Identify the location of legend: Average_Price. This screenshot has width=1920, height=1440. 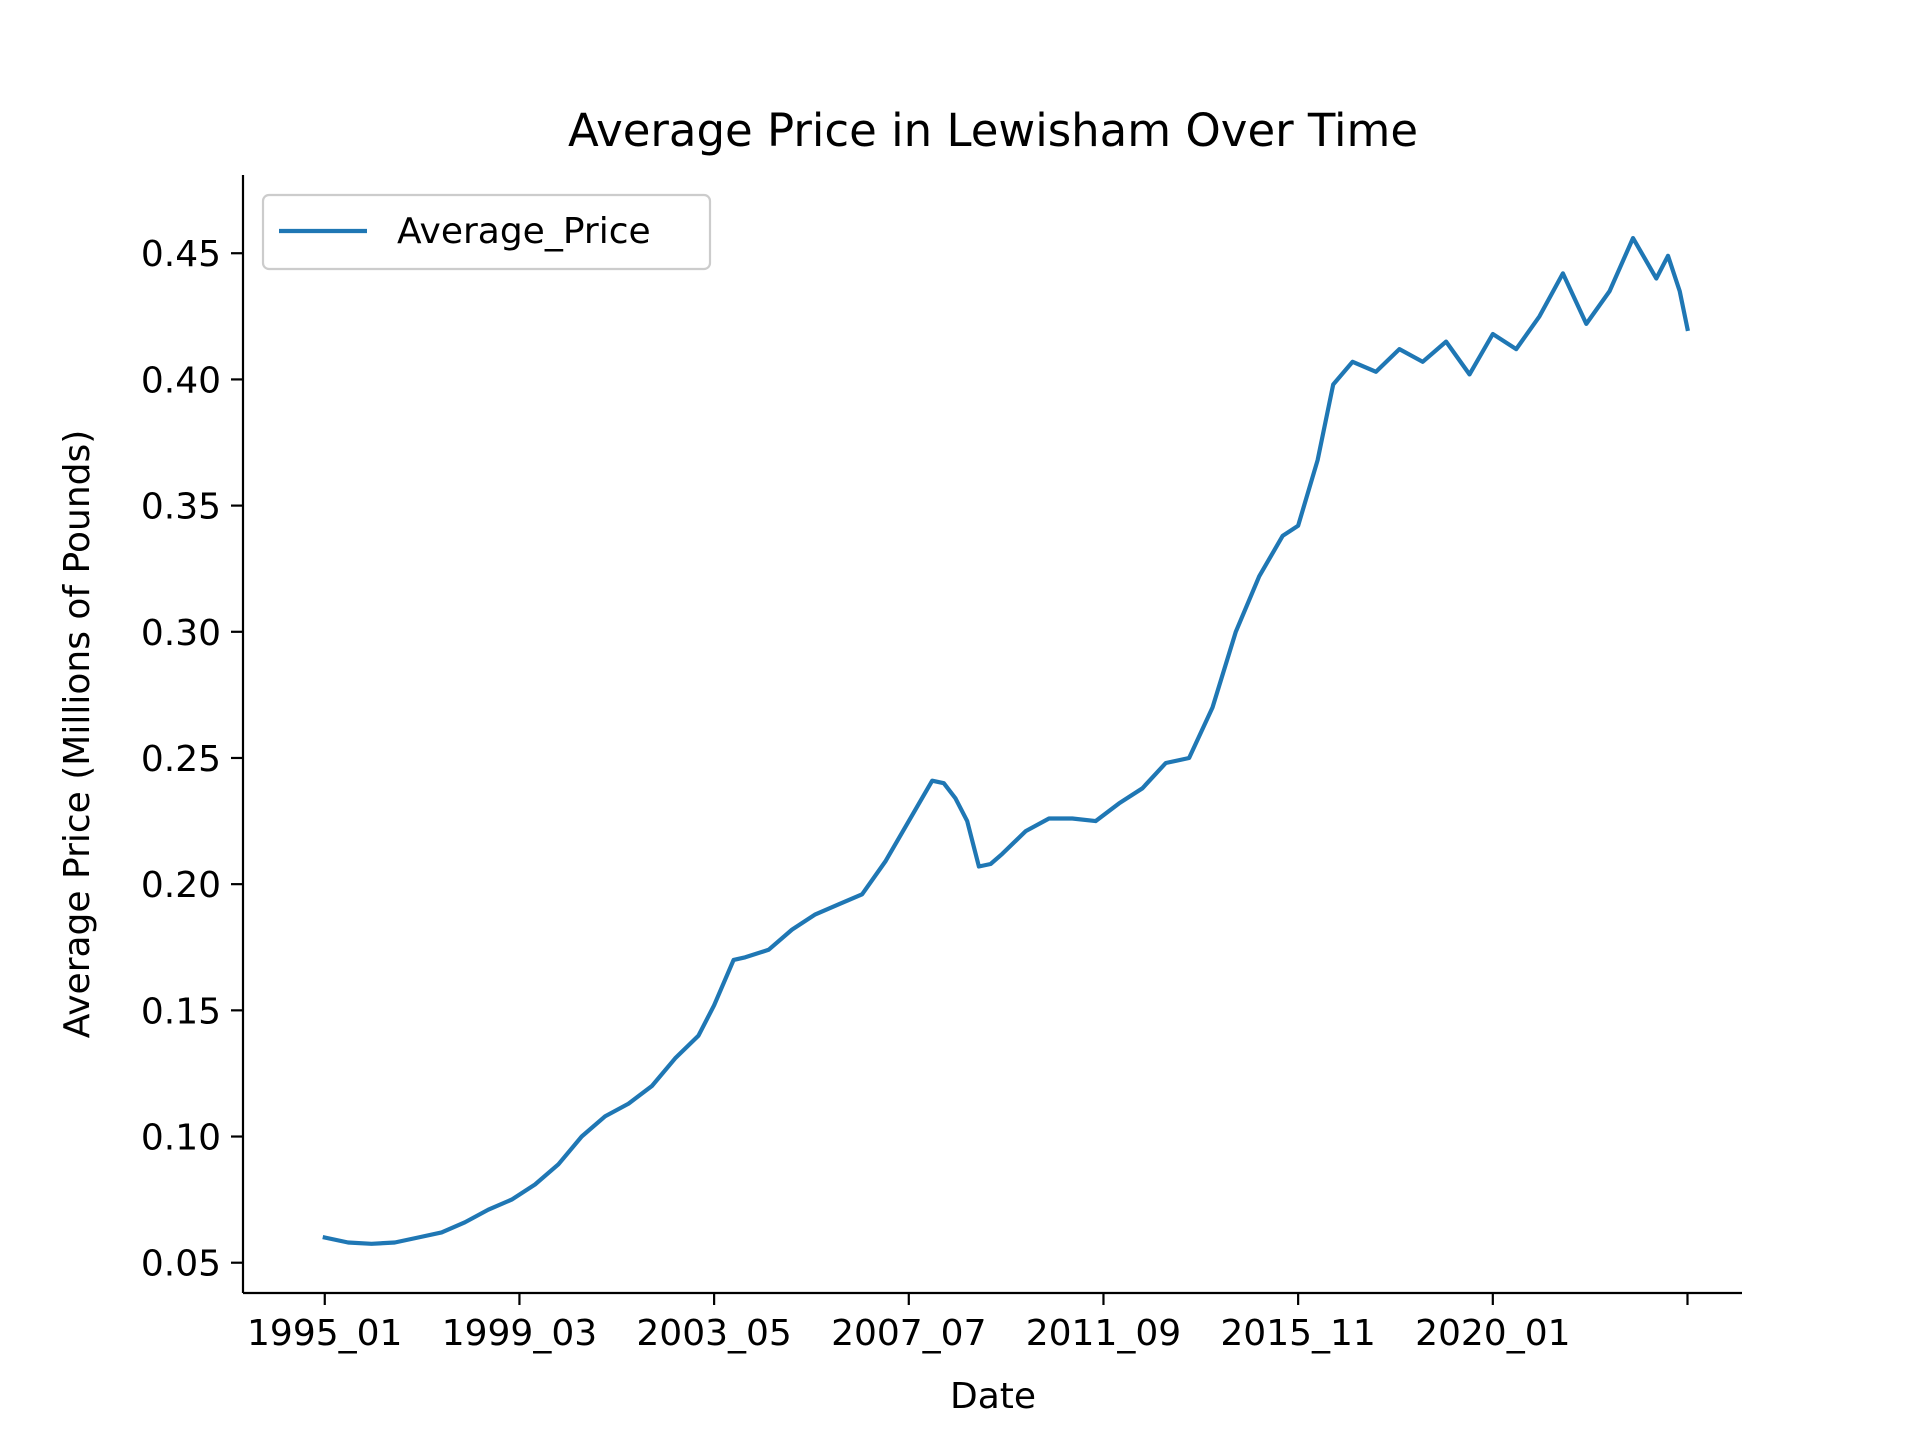
(486, 232).